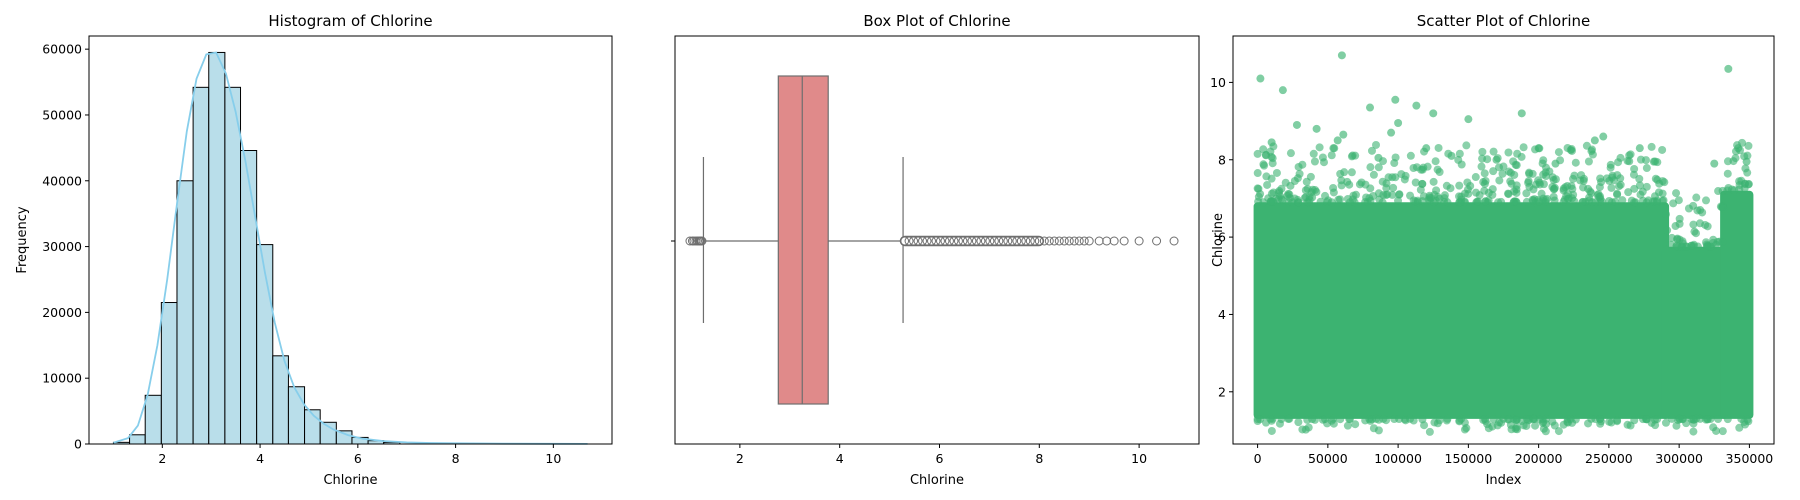  What do you see at coordinates (840, 458) in the screenshot?
I see `x-tick-label: 4` at bounding box center [840, 458].